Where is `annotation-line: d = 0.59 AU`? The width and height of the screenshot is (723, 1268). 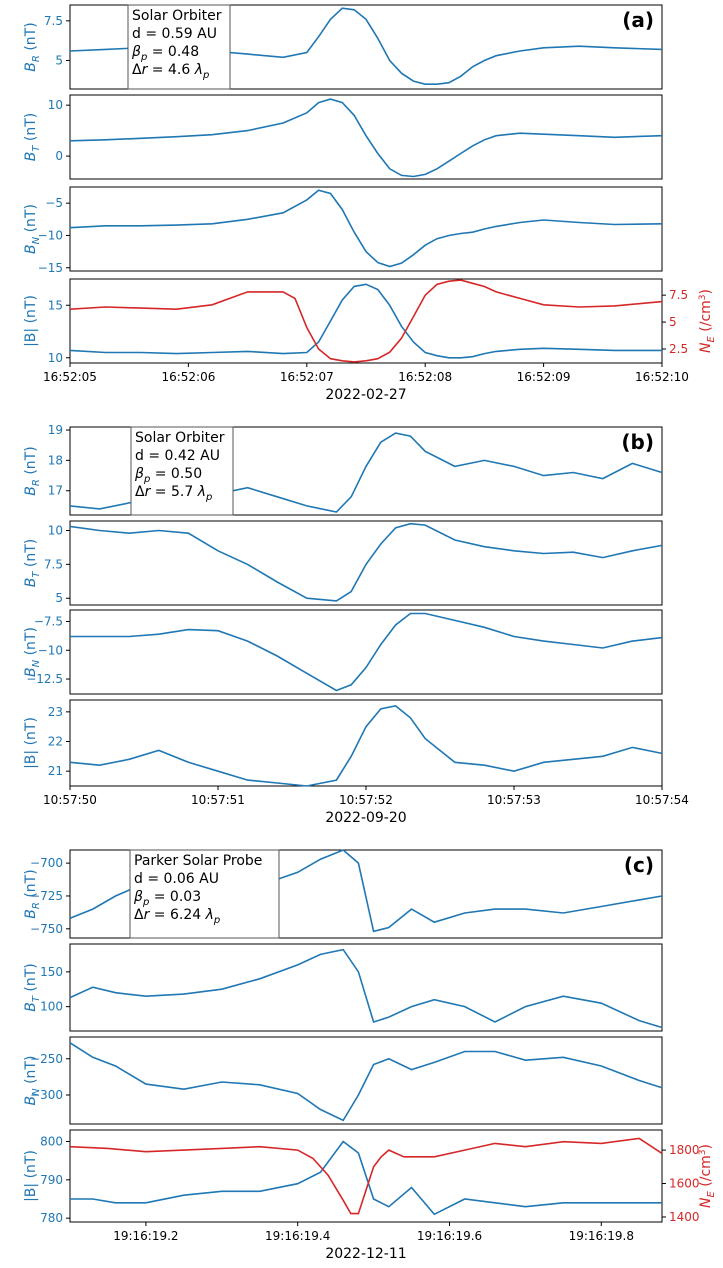 annotation-line: d = 0.59 AU is located at coordinates (174, 34).